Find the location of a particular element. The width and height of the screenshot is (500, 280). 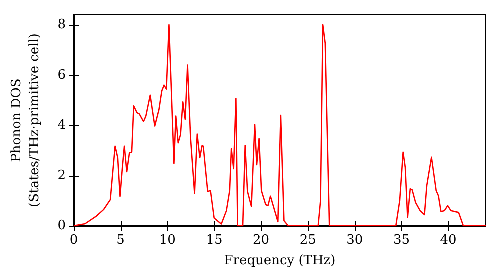

y-tick-label: 2 is located at coordinates (62, 176).